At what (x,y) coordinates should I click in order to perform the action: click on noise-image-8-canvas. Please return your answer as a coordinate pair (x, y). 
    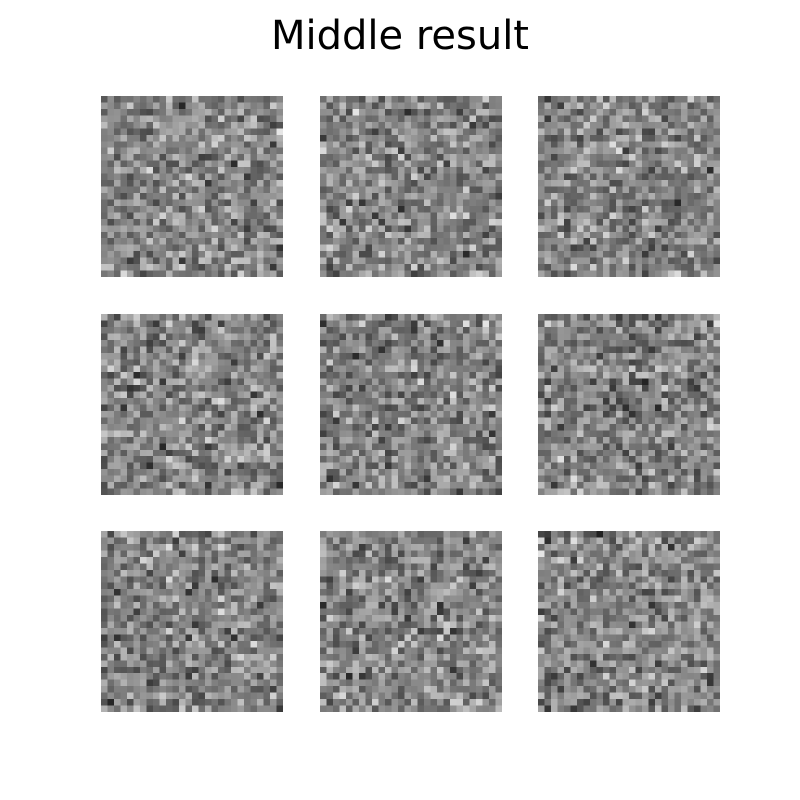
    Looking at the image, I should click on (410, 621).